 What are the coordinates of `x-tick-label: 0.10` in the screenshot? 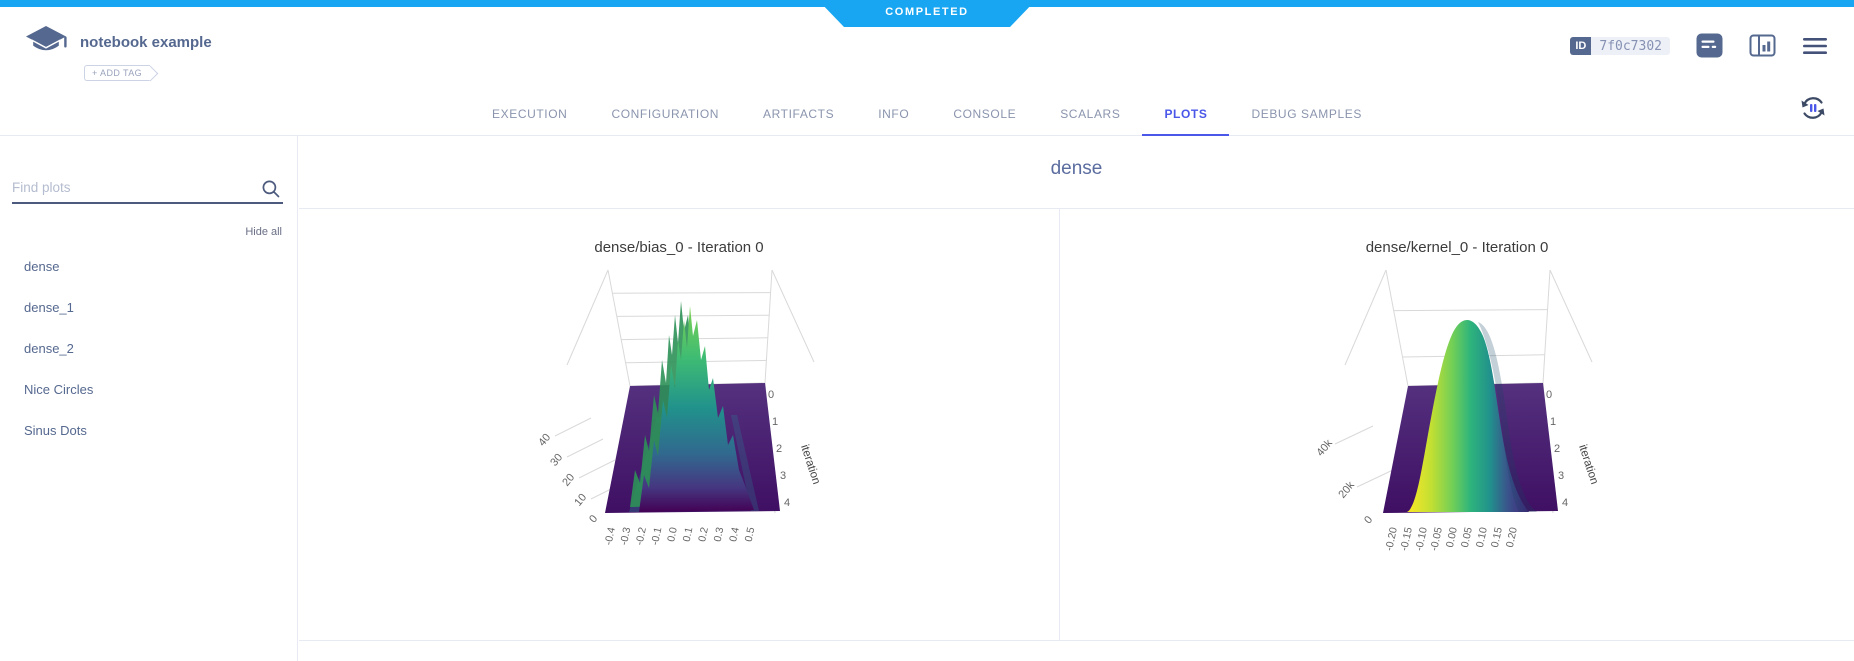 It's located at (1482, 537).